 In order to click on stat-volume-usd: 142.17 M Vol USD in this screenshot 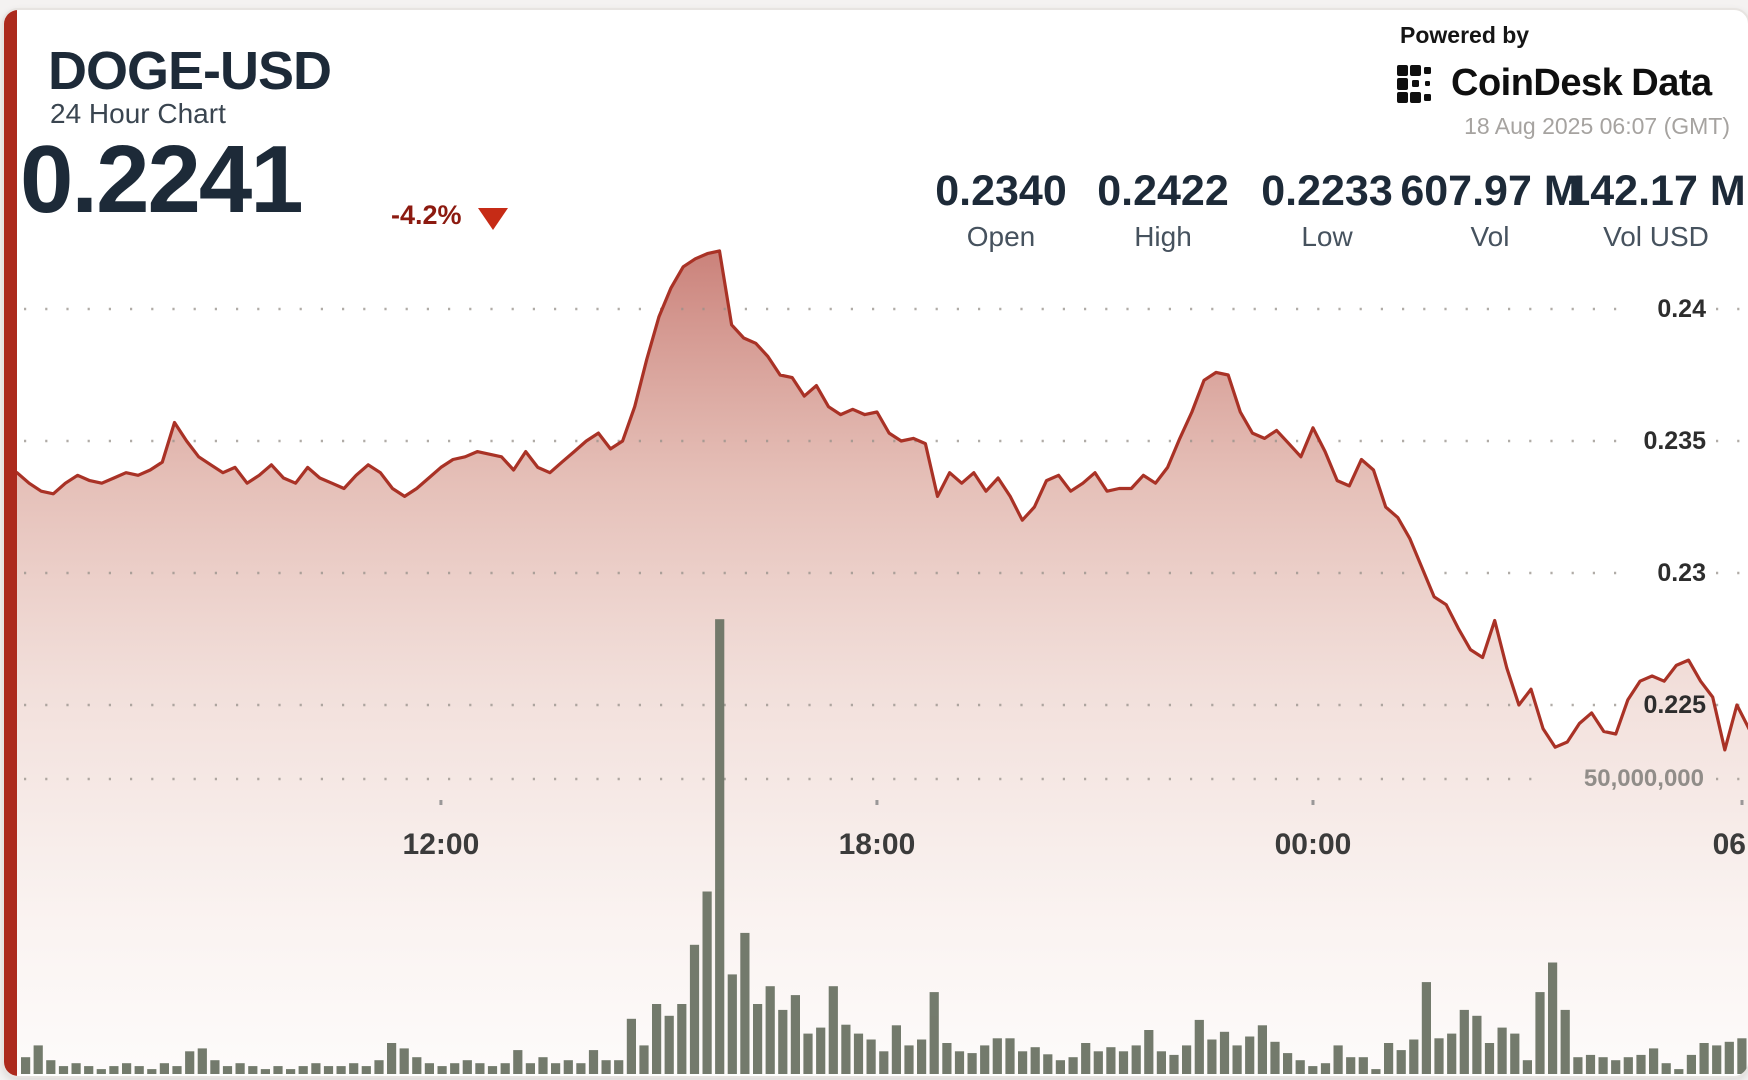, I will do `click(1655, 210)`.